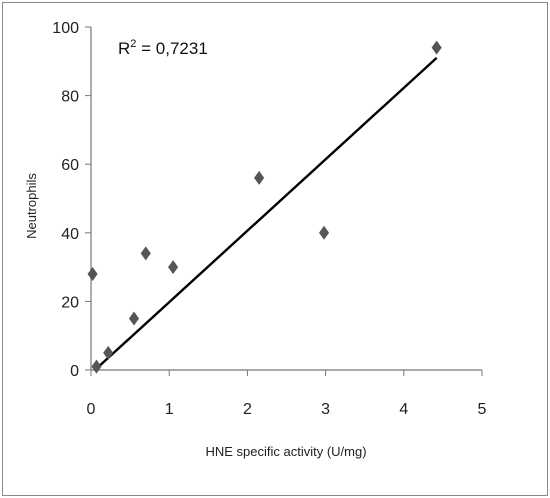  What do you see at coordinates (171, 48) in the screenshot?
I see `r-squared-value: = 0,7231` at bounding box center [171, 48].